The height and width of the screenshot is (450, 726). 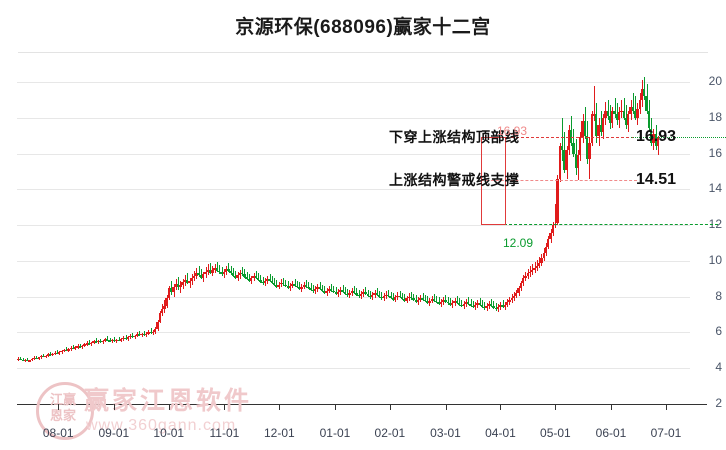 I want to click on reference-line-lower-support, so click(x=611, y=224).